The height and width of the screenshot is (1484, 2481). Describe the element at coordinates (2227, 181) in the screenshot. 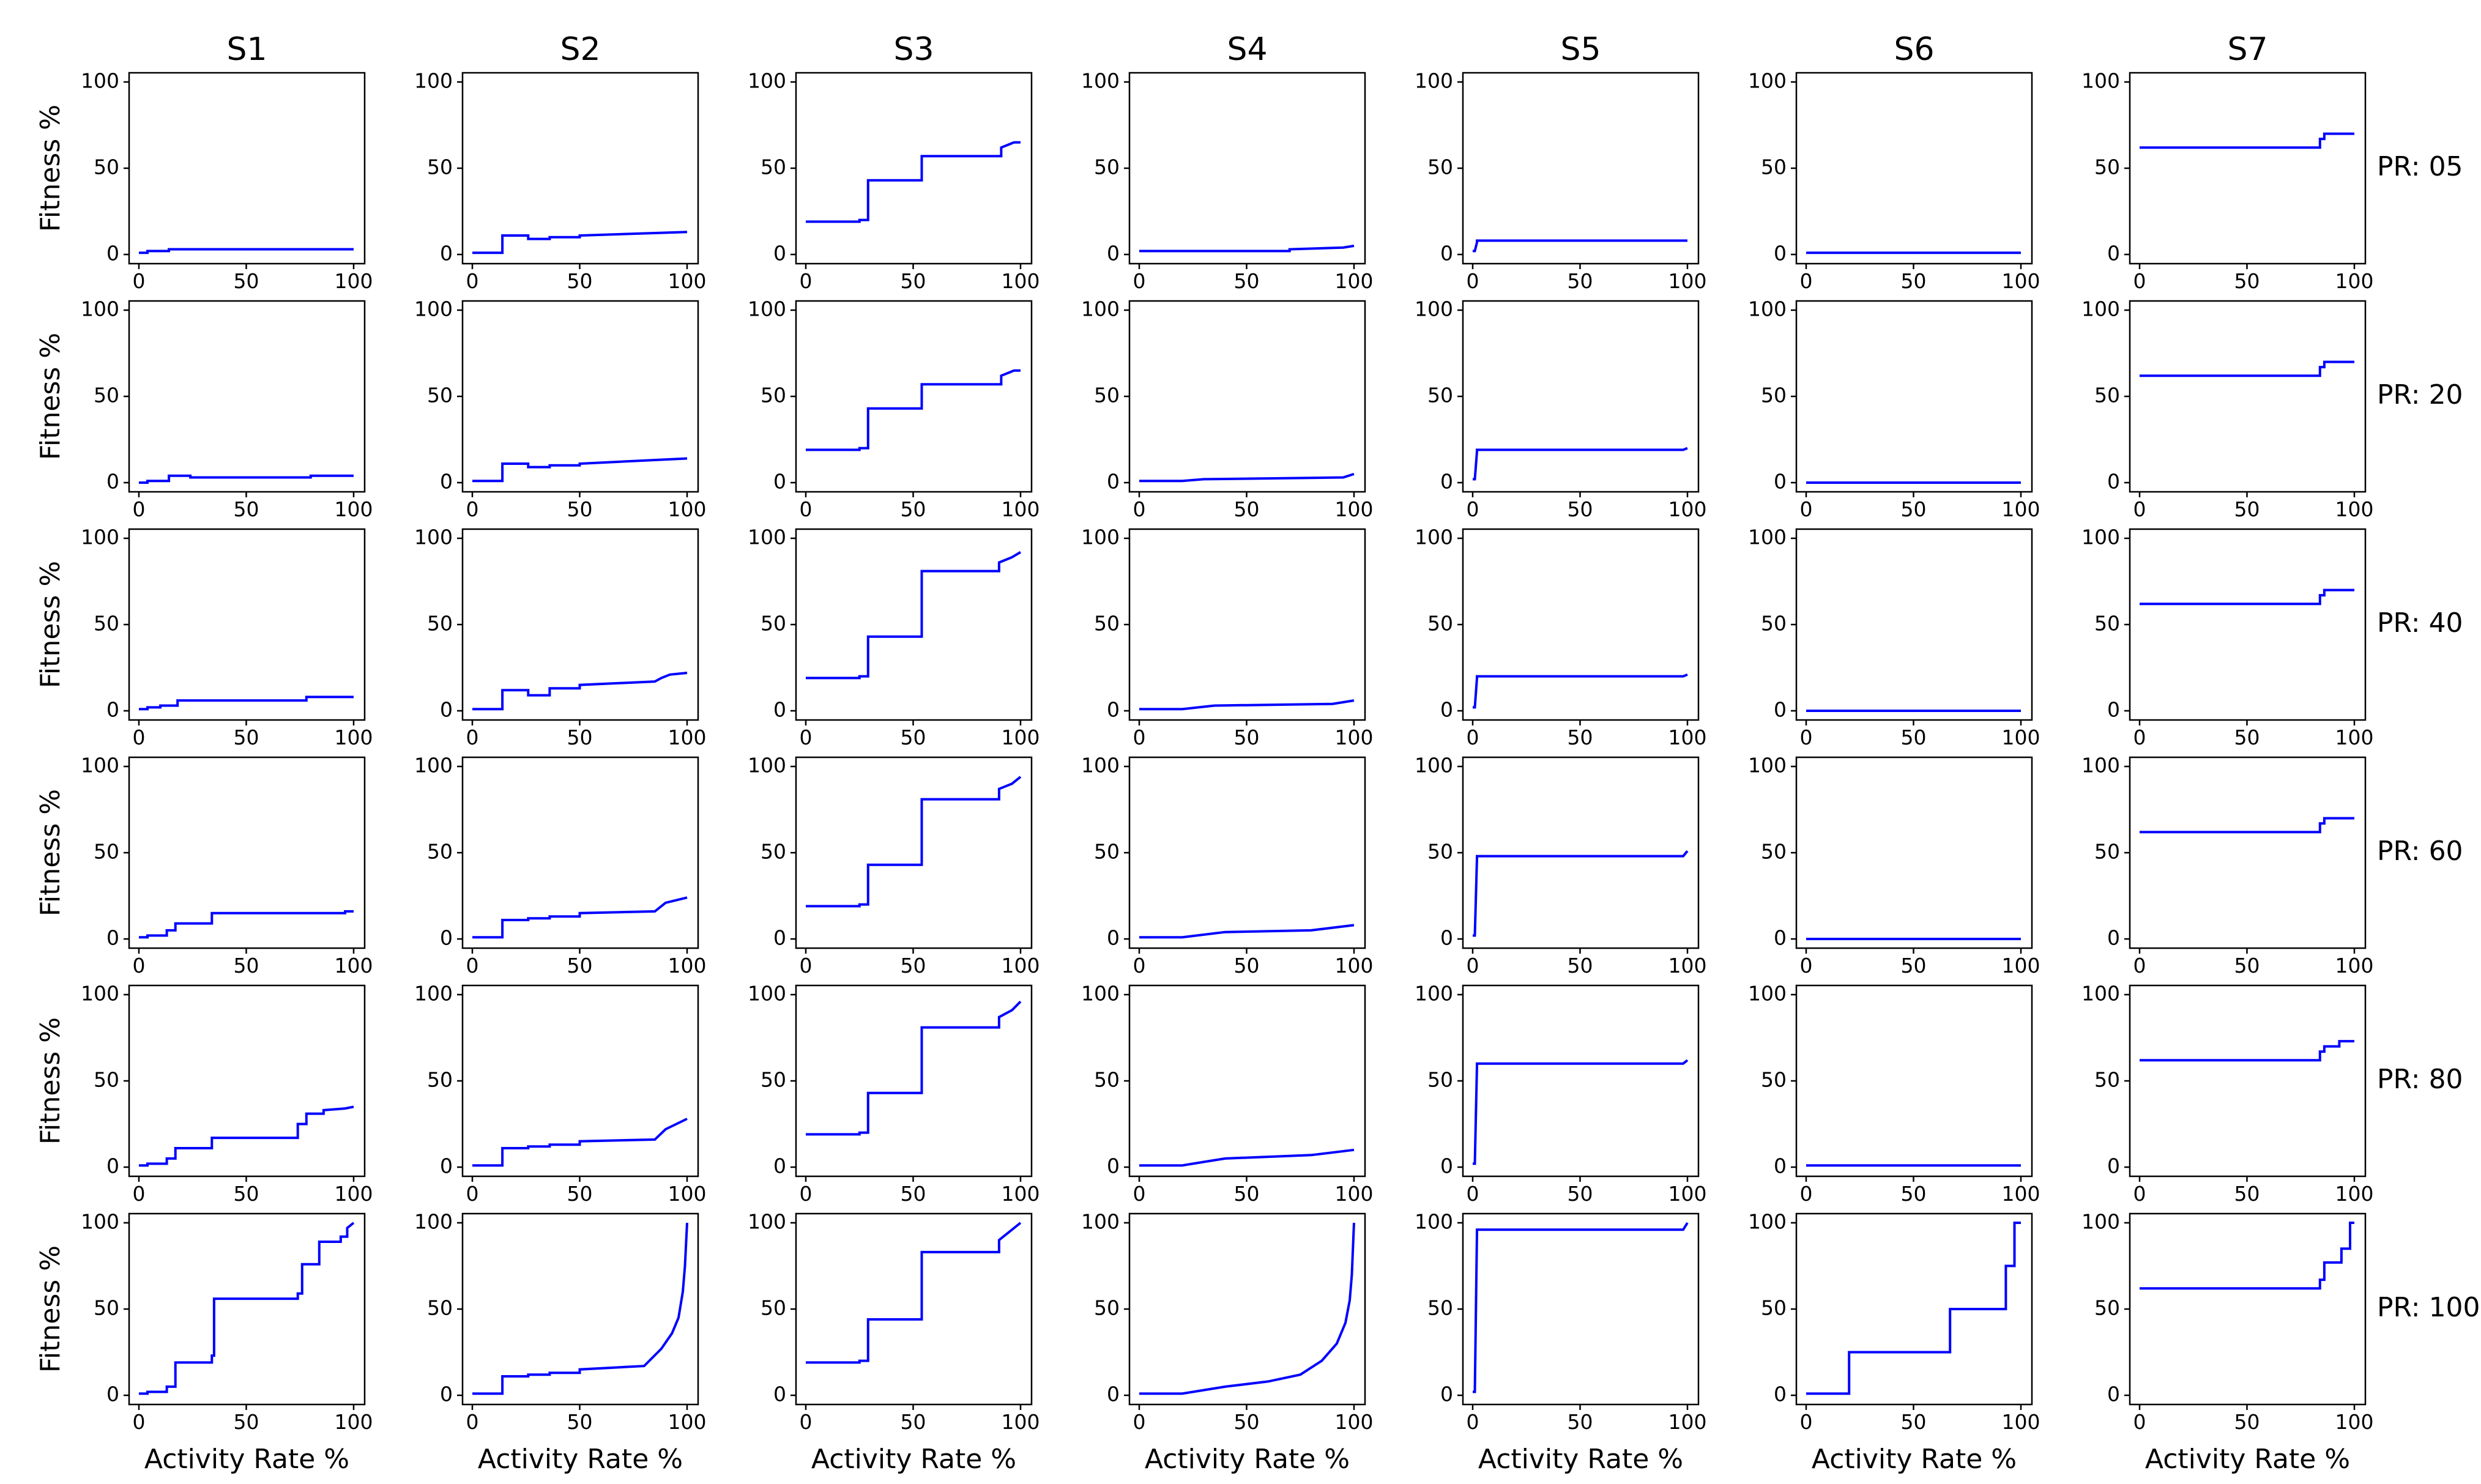

I see `panel-s7-pr-05: 0 50 100 0 50 100` at that location.